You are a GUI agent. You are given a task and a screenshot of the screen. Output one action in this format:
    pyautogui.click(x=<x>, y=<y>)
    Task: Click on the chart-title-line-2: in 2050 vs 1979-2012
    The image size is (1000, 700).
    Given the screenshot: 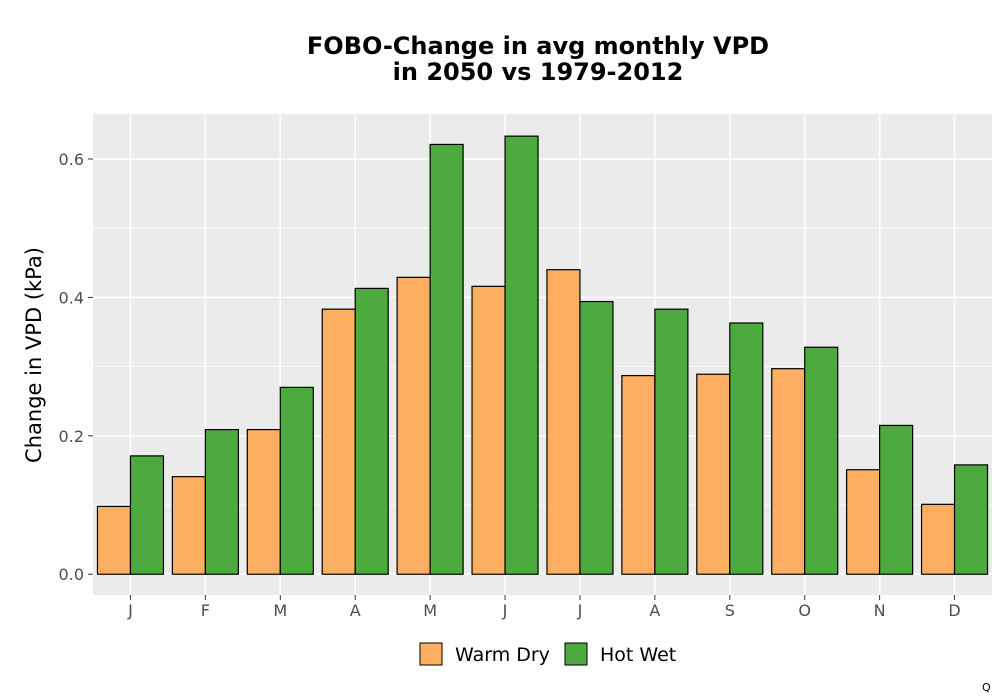 What is the action you would take?
    pyautogui.click(x=538, y=72)
    